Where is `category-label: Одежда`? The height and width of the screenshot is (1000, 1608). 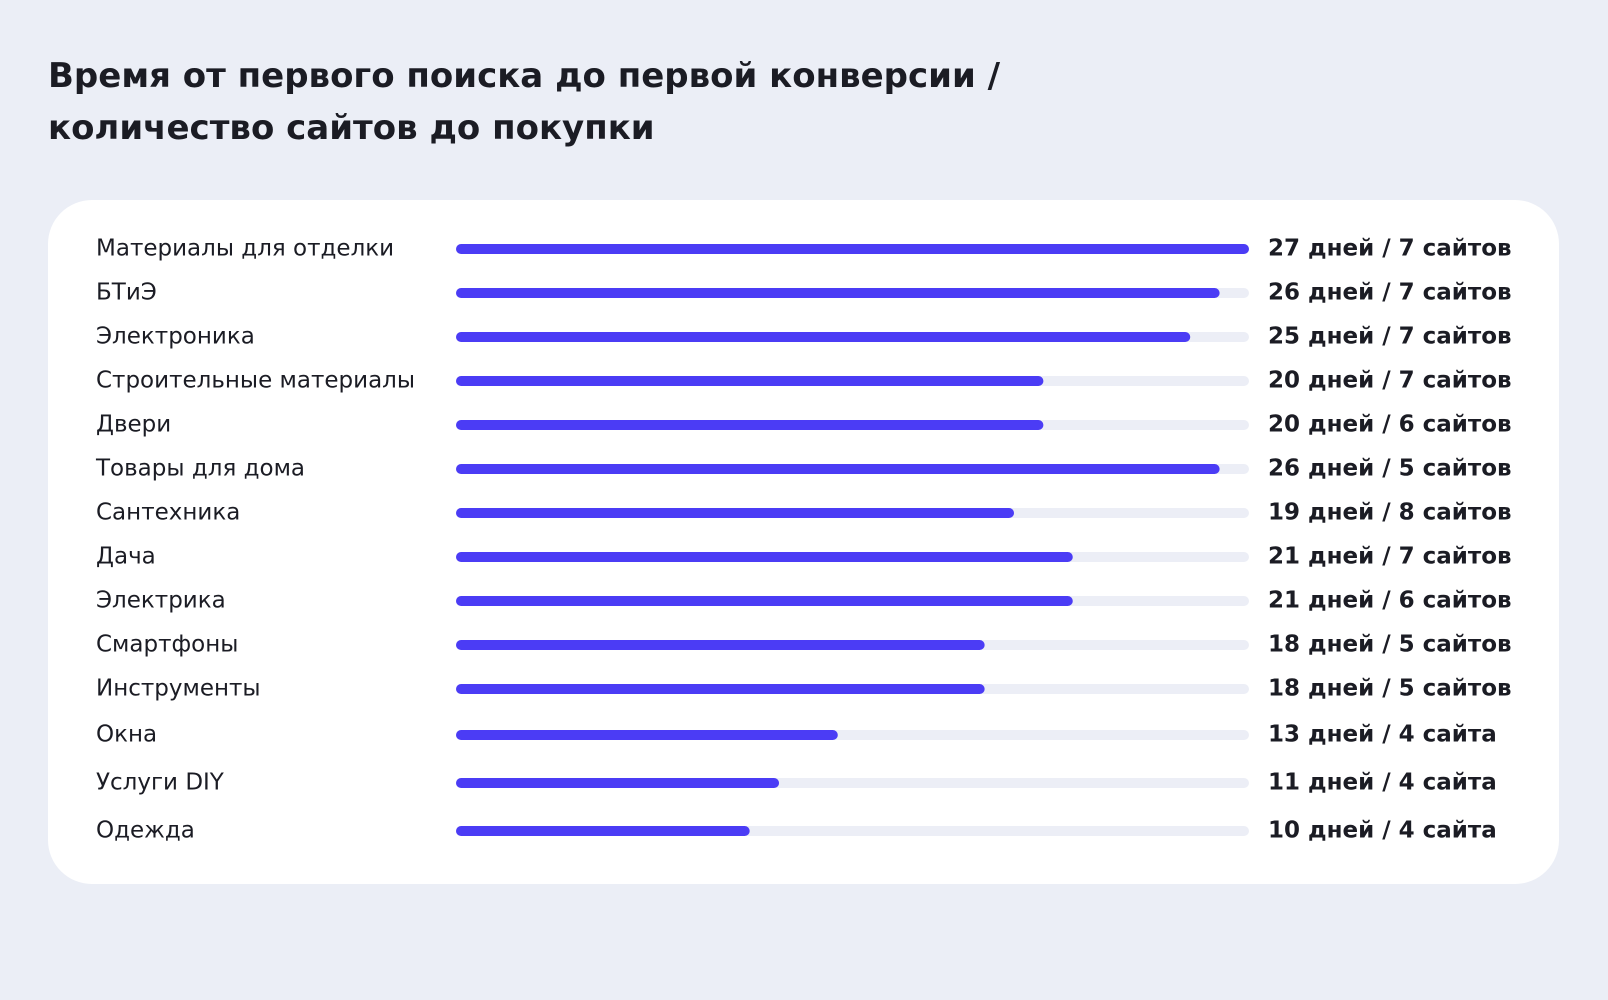 category-label: Одежда is located at coordinates (145, 831).